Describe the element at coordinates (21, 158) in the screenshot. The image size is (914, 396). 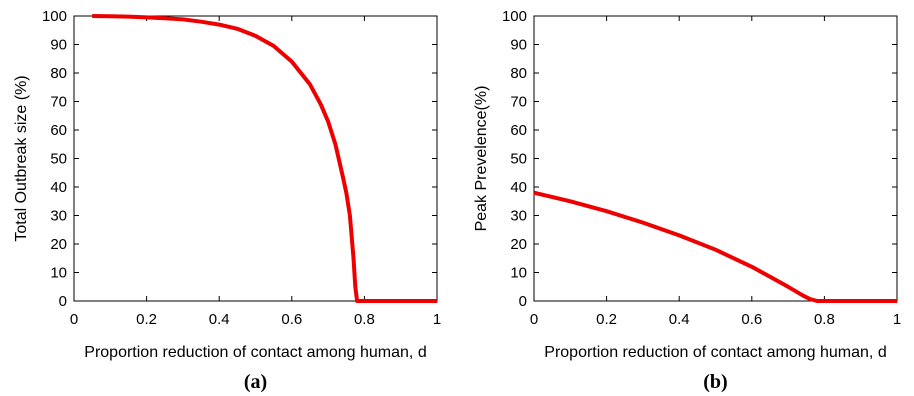
I see `y-axis-label: Total Outbreak size (%)` at that location.